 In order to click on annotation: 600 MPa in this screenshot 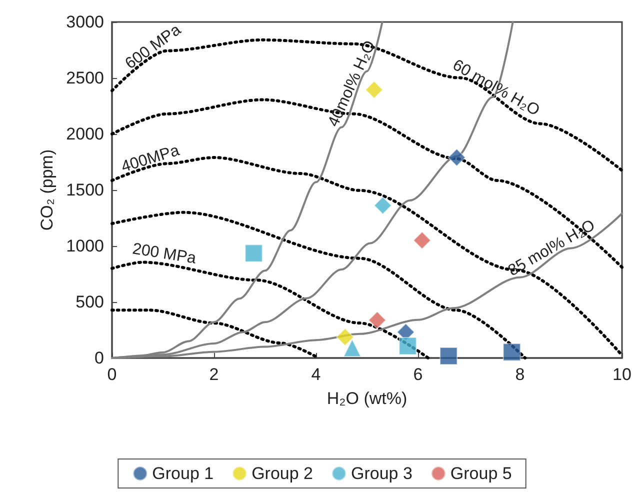, I will do `click(153, 47)`.